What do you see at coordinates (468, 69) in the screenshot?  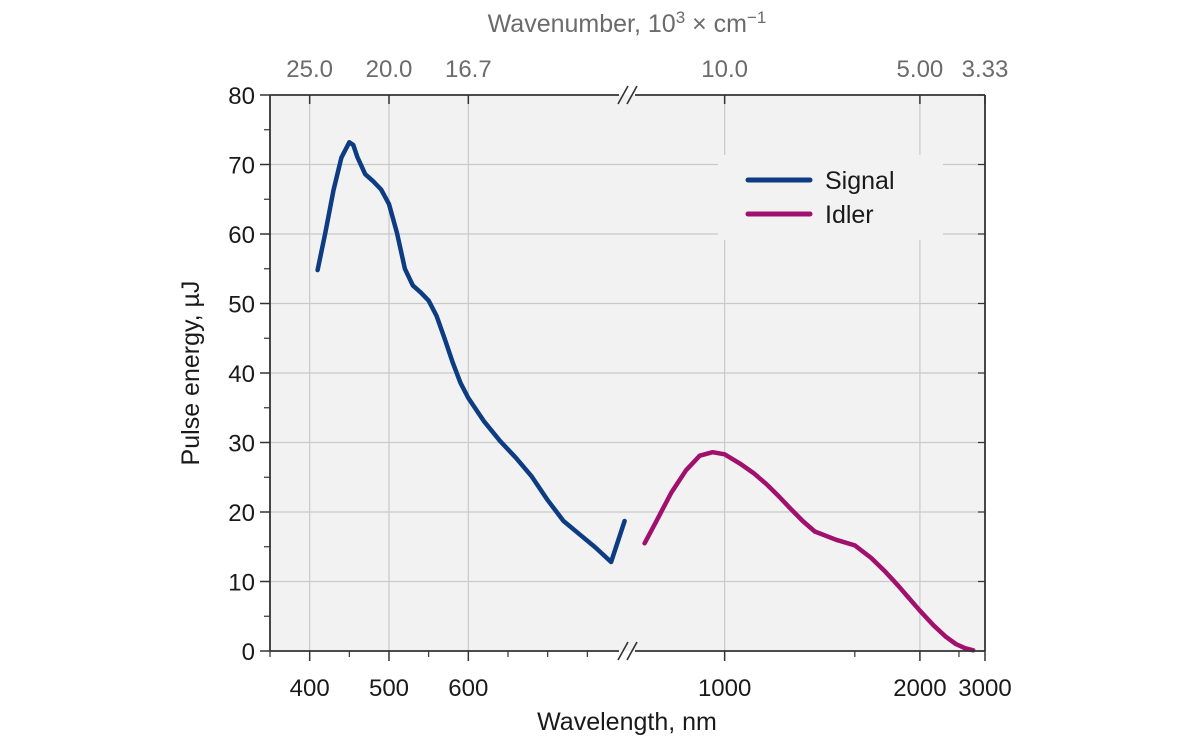 I see `top-tick-label: 16.7` at bounding box center [468, 69].